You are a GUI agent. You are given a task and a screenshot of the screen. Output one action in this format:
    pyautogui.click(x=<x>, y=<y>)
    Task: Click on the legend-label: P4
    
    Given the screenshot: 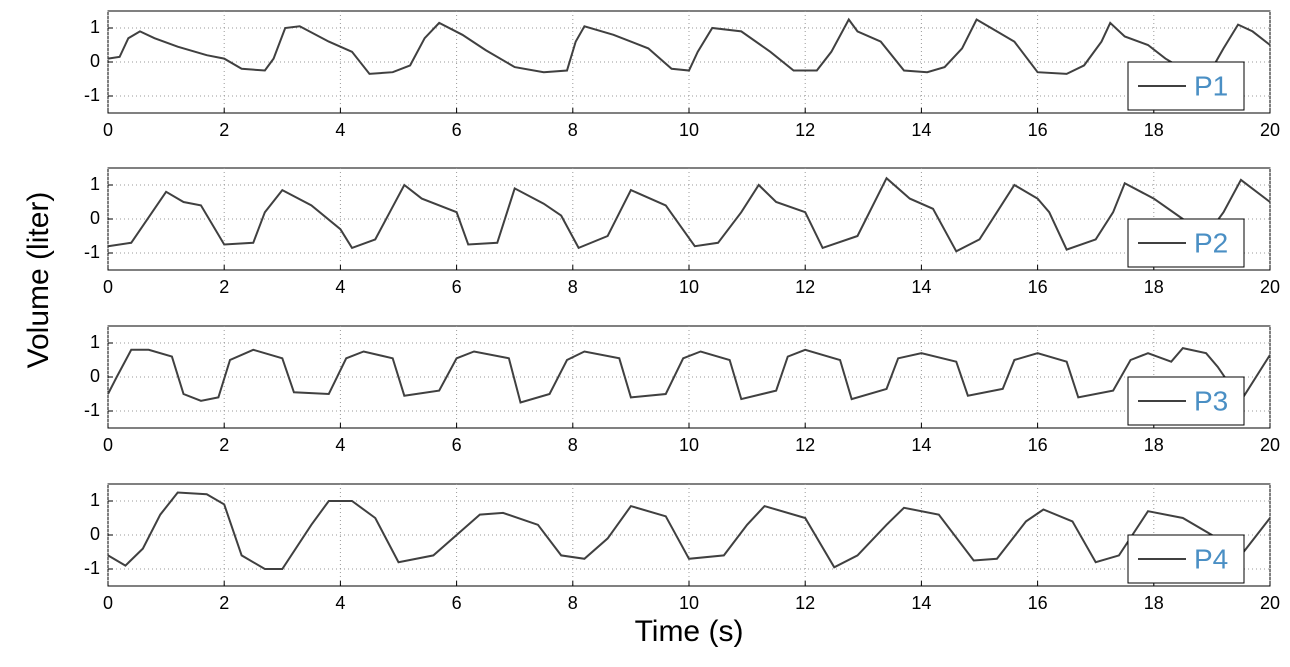 What is the action you would take?
    pyautogui.click(x=1211, y=558)
    